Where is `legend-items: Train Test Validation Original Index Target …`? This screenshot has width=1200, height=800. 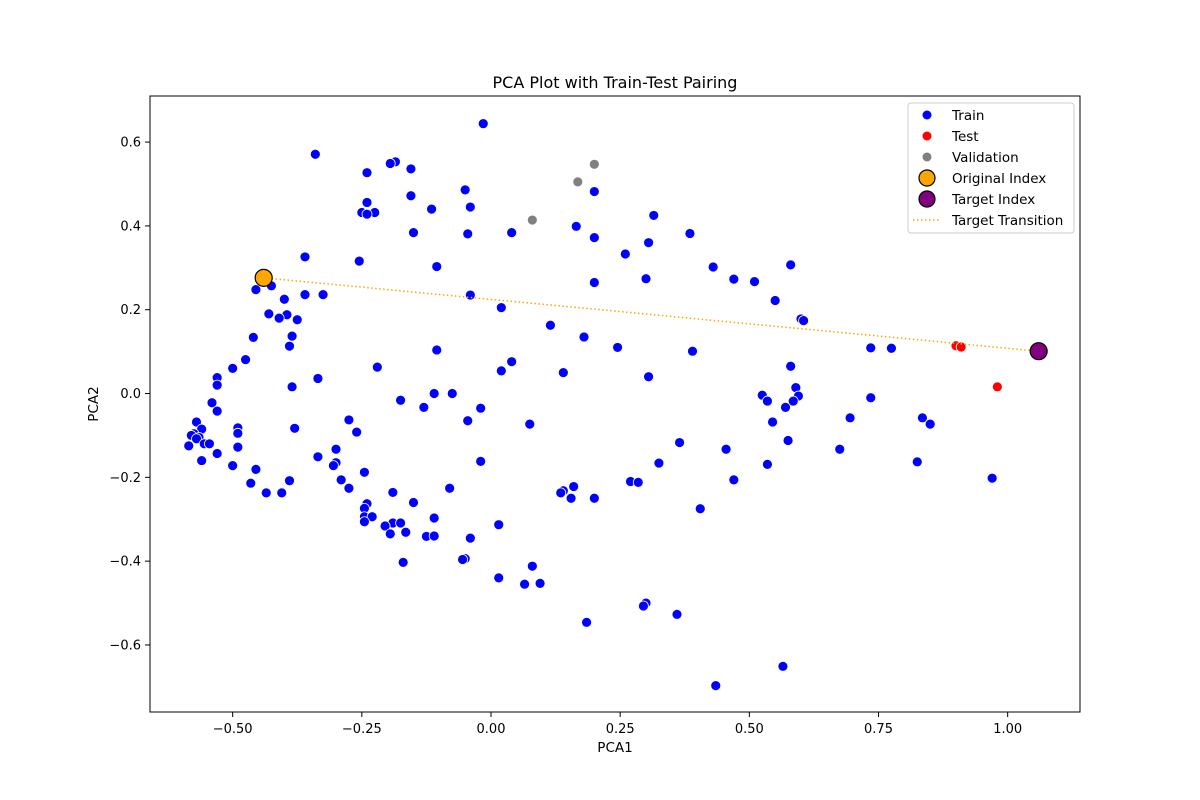 legend-items: Train Test Validation Original Index Target … is located at coordinates (988, 168).